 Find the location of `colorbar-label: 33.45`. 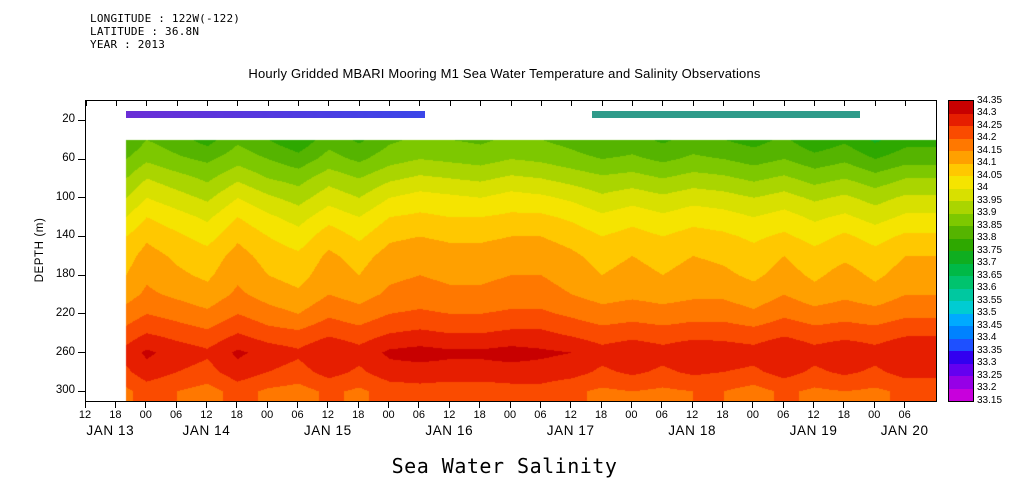

colorbar-label: 33.45 is located at coordinates (990, 325).